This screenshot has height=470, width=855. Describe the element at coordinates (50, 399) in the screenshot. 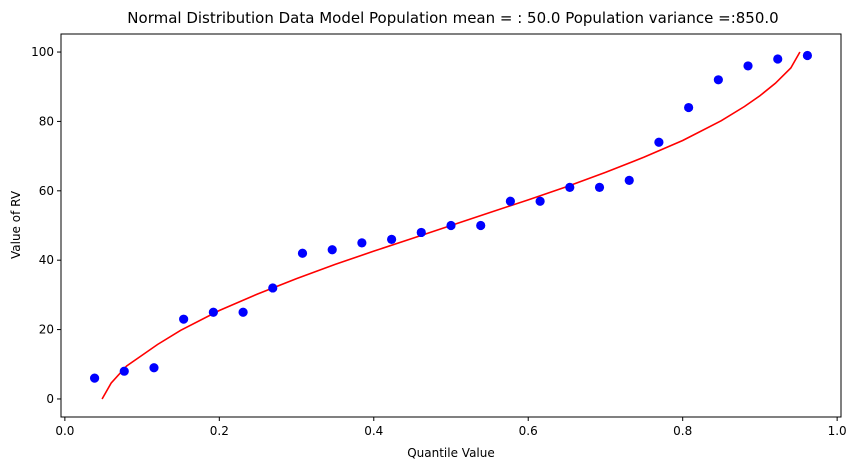

I see `y-tick-label: 0` at that location.